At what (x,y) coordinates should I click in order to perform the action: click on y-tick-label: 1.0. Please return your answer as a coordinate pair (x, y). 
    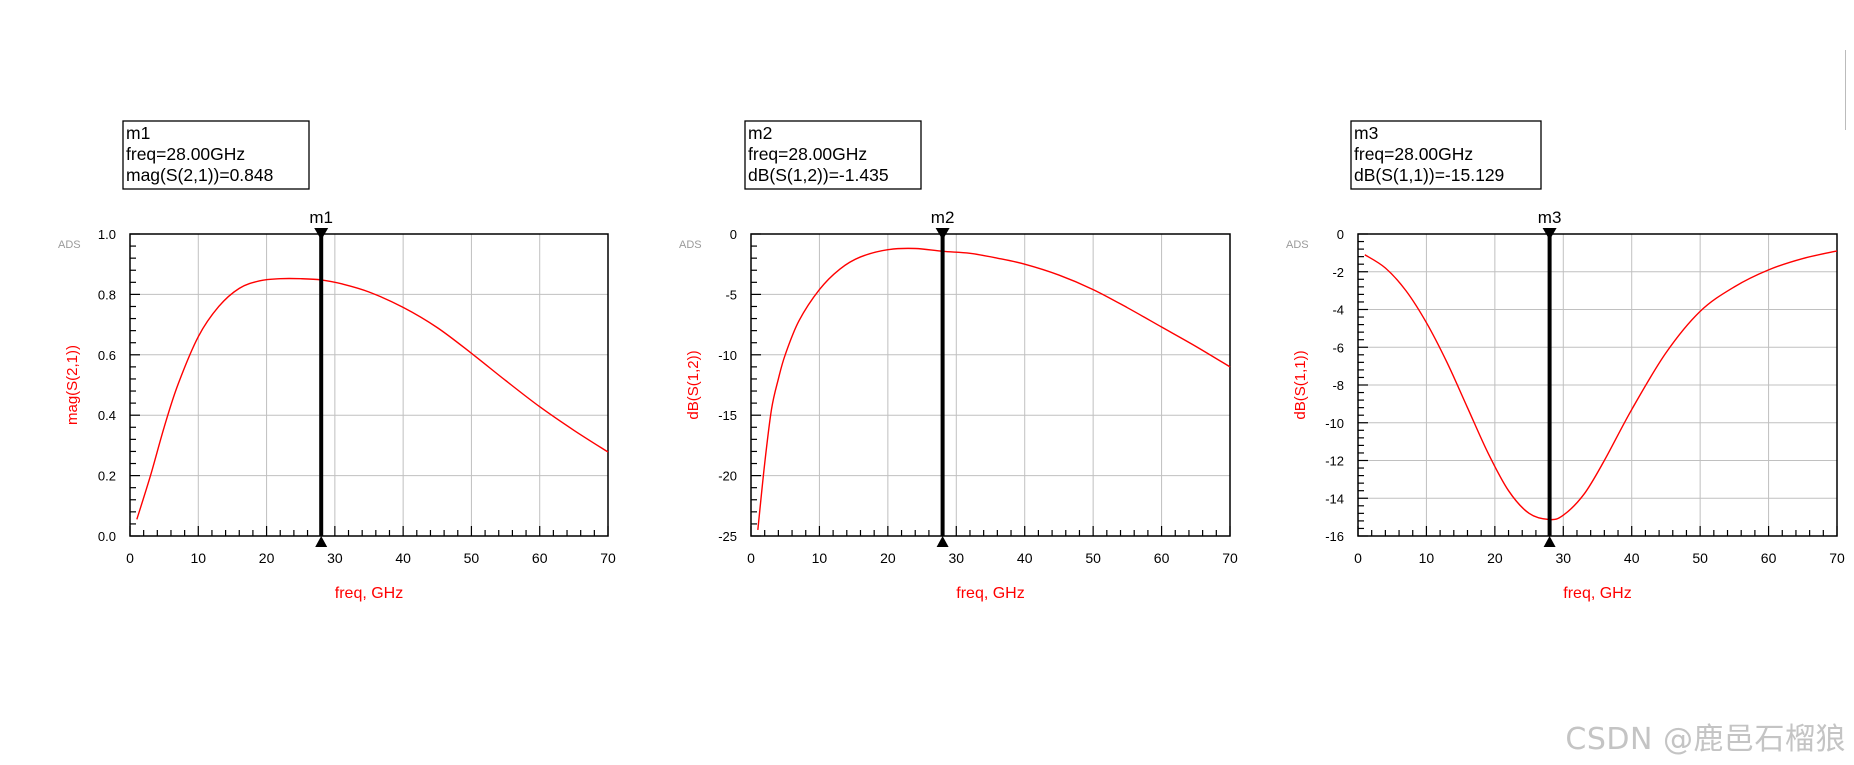
    Looking at the image, I should click on (107, 234).